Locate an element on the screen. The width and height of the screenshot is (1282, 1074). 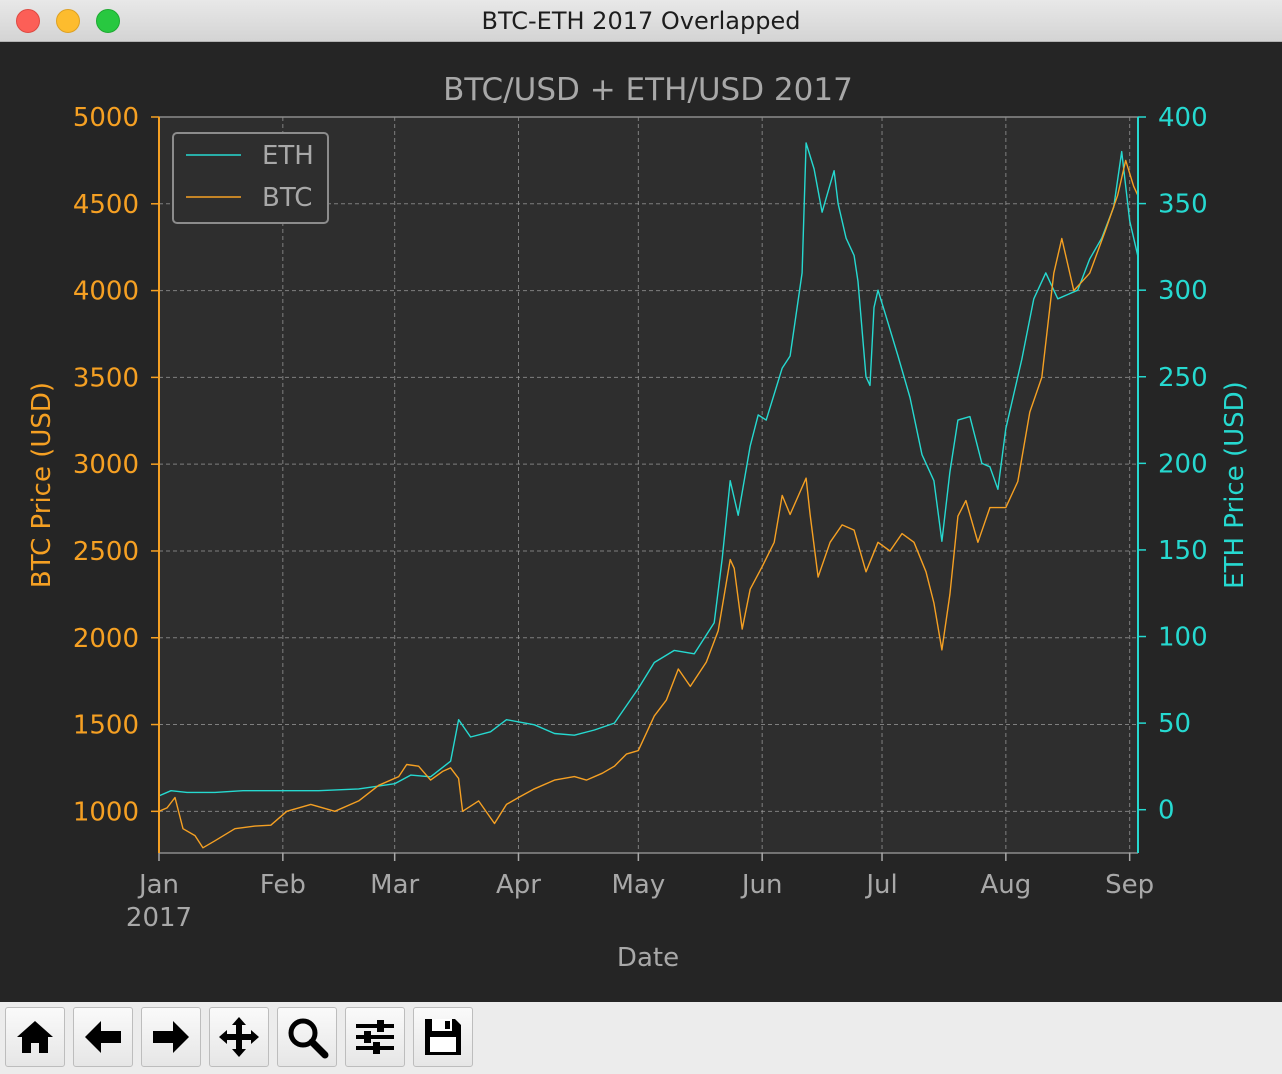
y-tick-label-left: 2500 is located at coordinates (106, 552).